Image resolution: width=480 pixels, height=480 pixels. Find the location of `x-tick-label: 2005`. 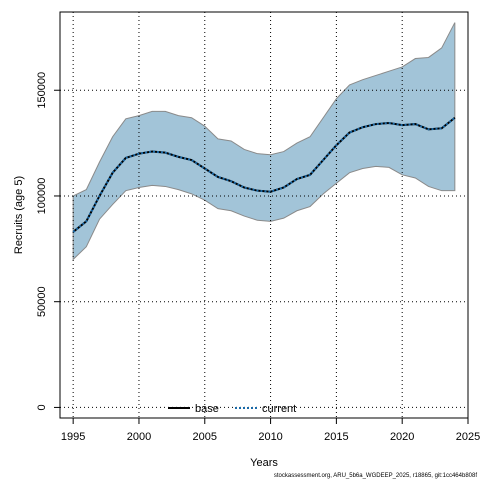

x-tick-label: 2005 is located at coordinates (205, 437).